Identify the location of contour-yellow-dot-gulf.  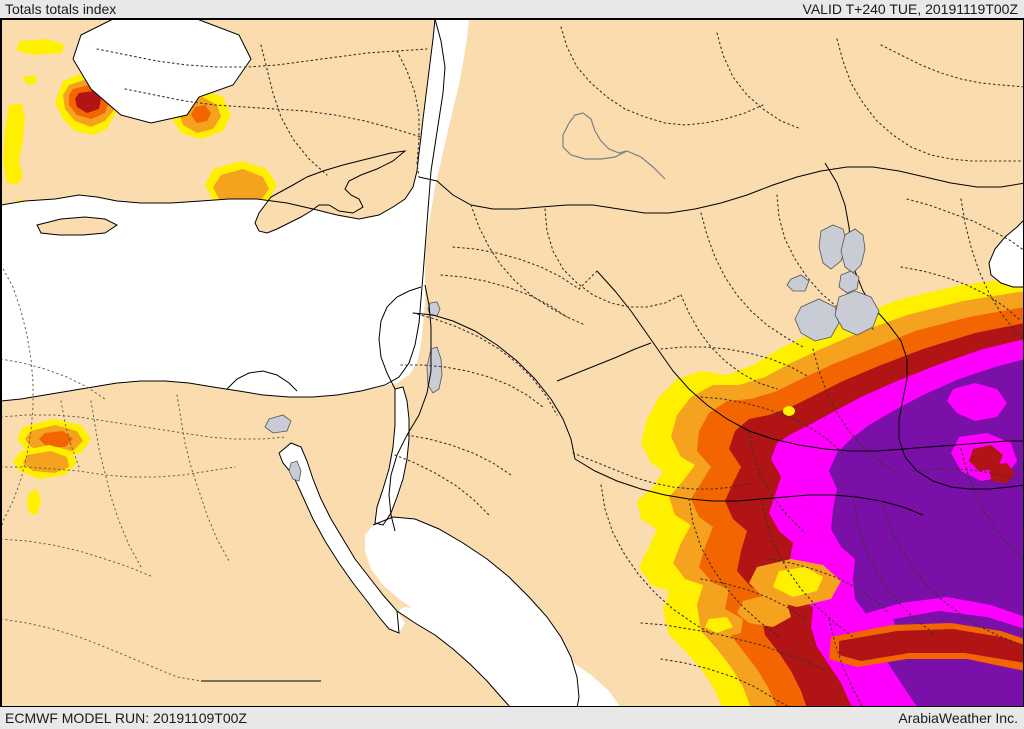
(789, 411).